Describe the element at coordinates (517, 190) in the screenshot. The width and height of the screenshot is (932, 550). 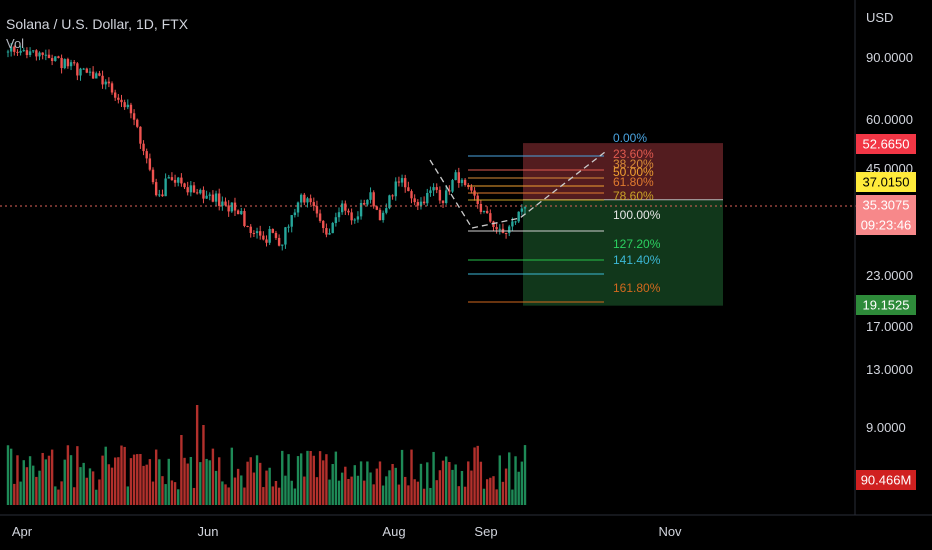
I see `projection-path` at that location.